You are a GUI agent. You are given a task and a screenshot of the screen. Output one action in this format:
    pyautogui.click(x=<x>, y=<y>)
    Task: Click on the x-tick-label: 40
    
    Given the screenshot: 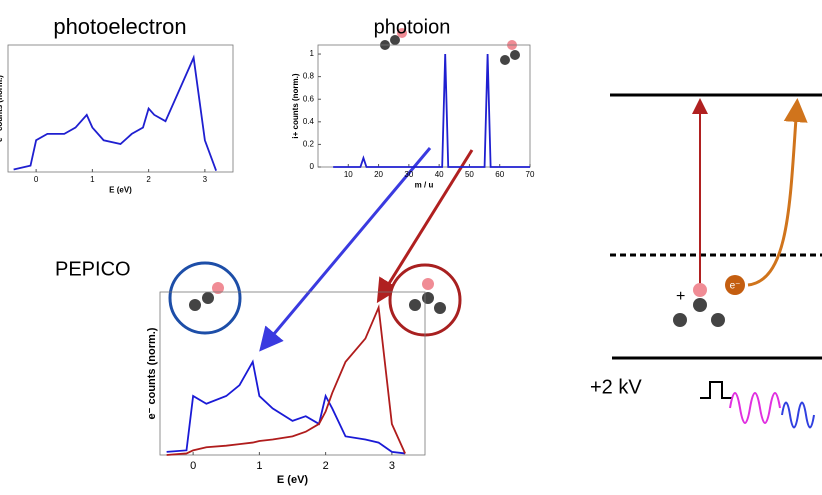 What is the action you would take?
    pyautogui.click(x=439, y=174)
    